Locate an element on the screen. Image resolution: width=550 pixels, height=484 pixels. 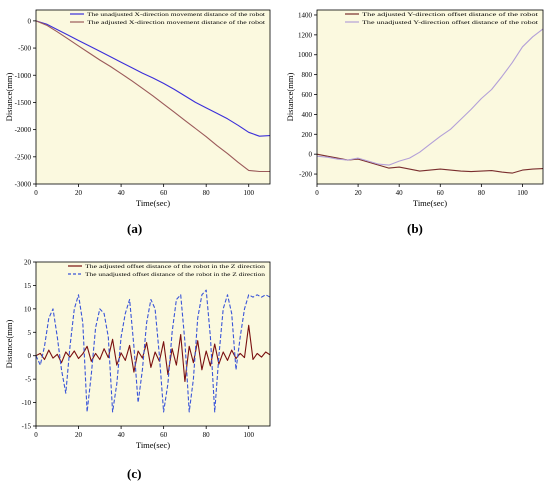
chart-b-y-tick-label-7: 1200 is located at coordinates (305, 35).